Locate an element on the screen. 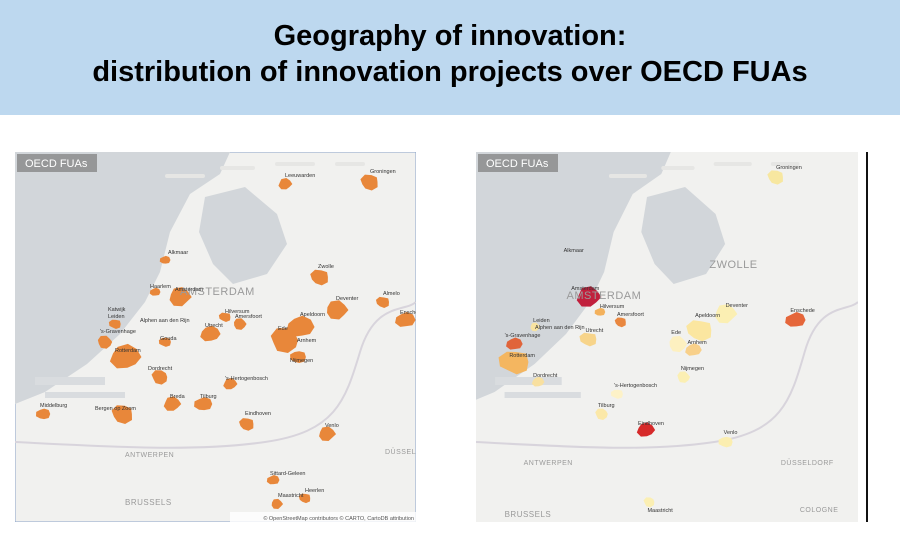  city-label: Utrecht is located at coordinates (214, 326).